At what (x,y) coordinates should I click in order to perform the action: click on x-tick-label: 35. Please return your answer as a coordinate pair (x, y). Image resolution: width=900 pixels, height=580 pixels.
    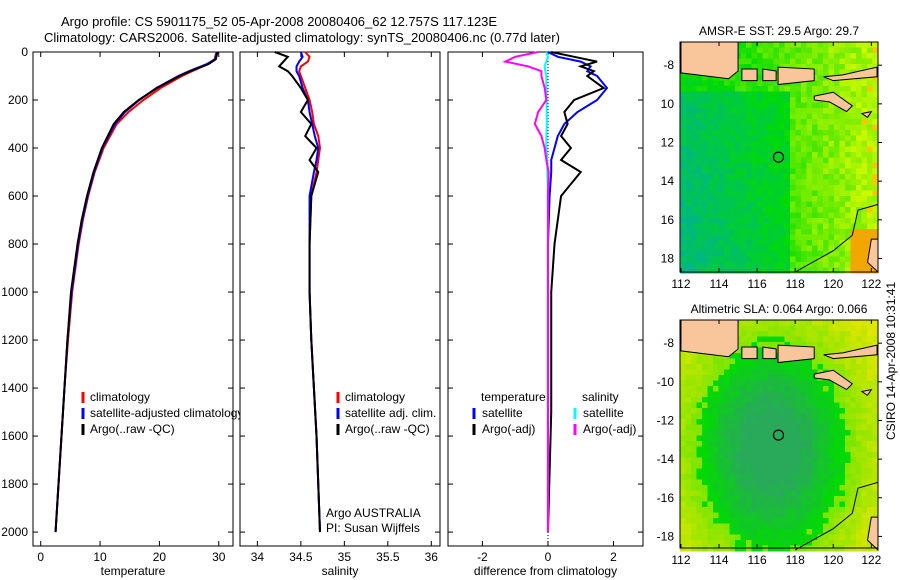
    Looking at the image, I should click on (345, 557).